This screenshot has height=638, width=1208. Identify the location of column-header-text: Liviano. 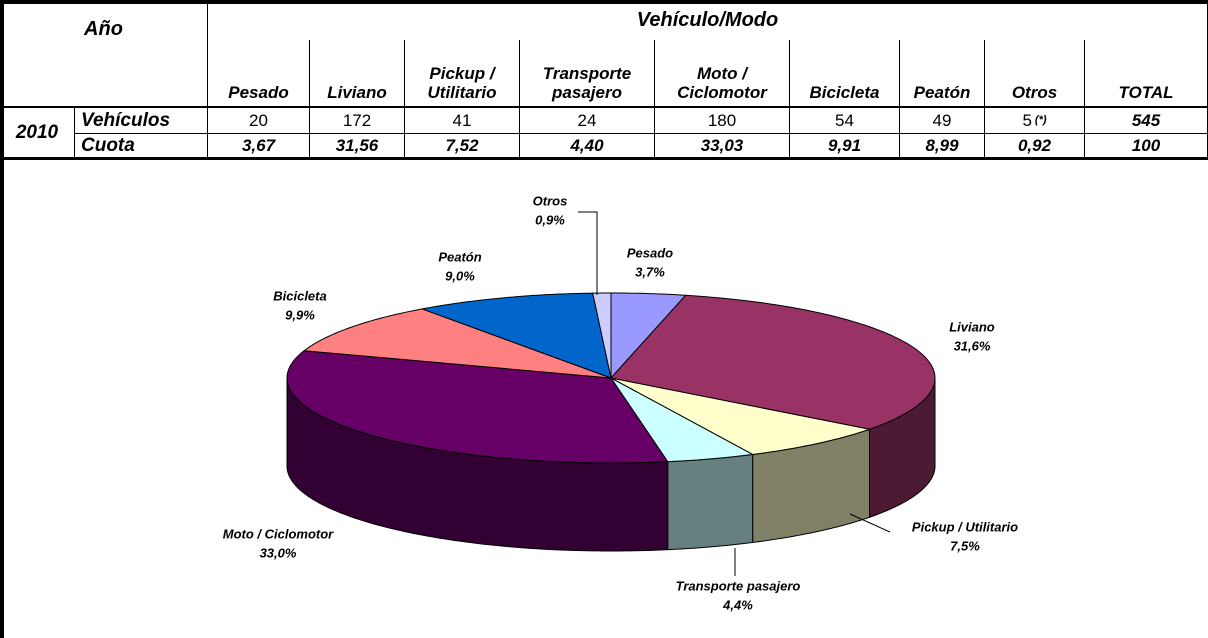
(357, 92).